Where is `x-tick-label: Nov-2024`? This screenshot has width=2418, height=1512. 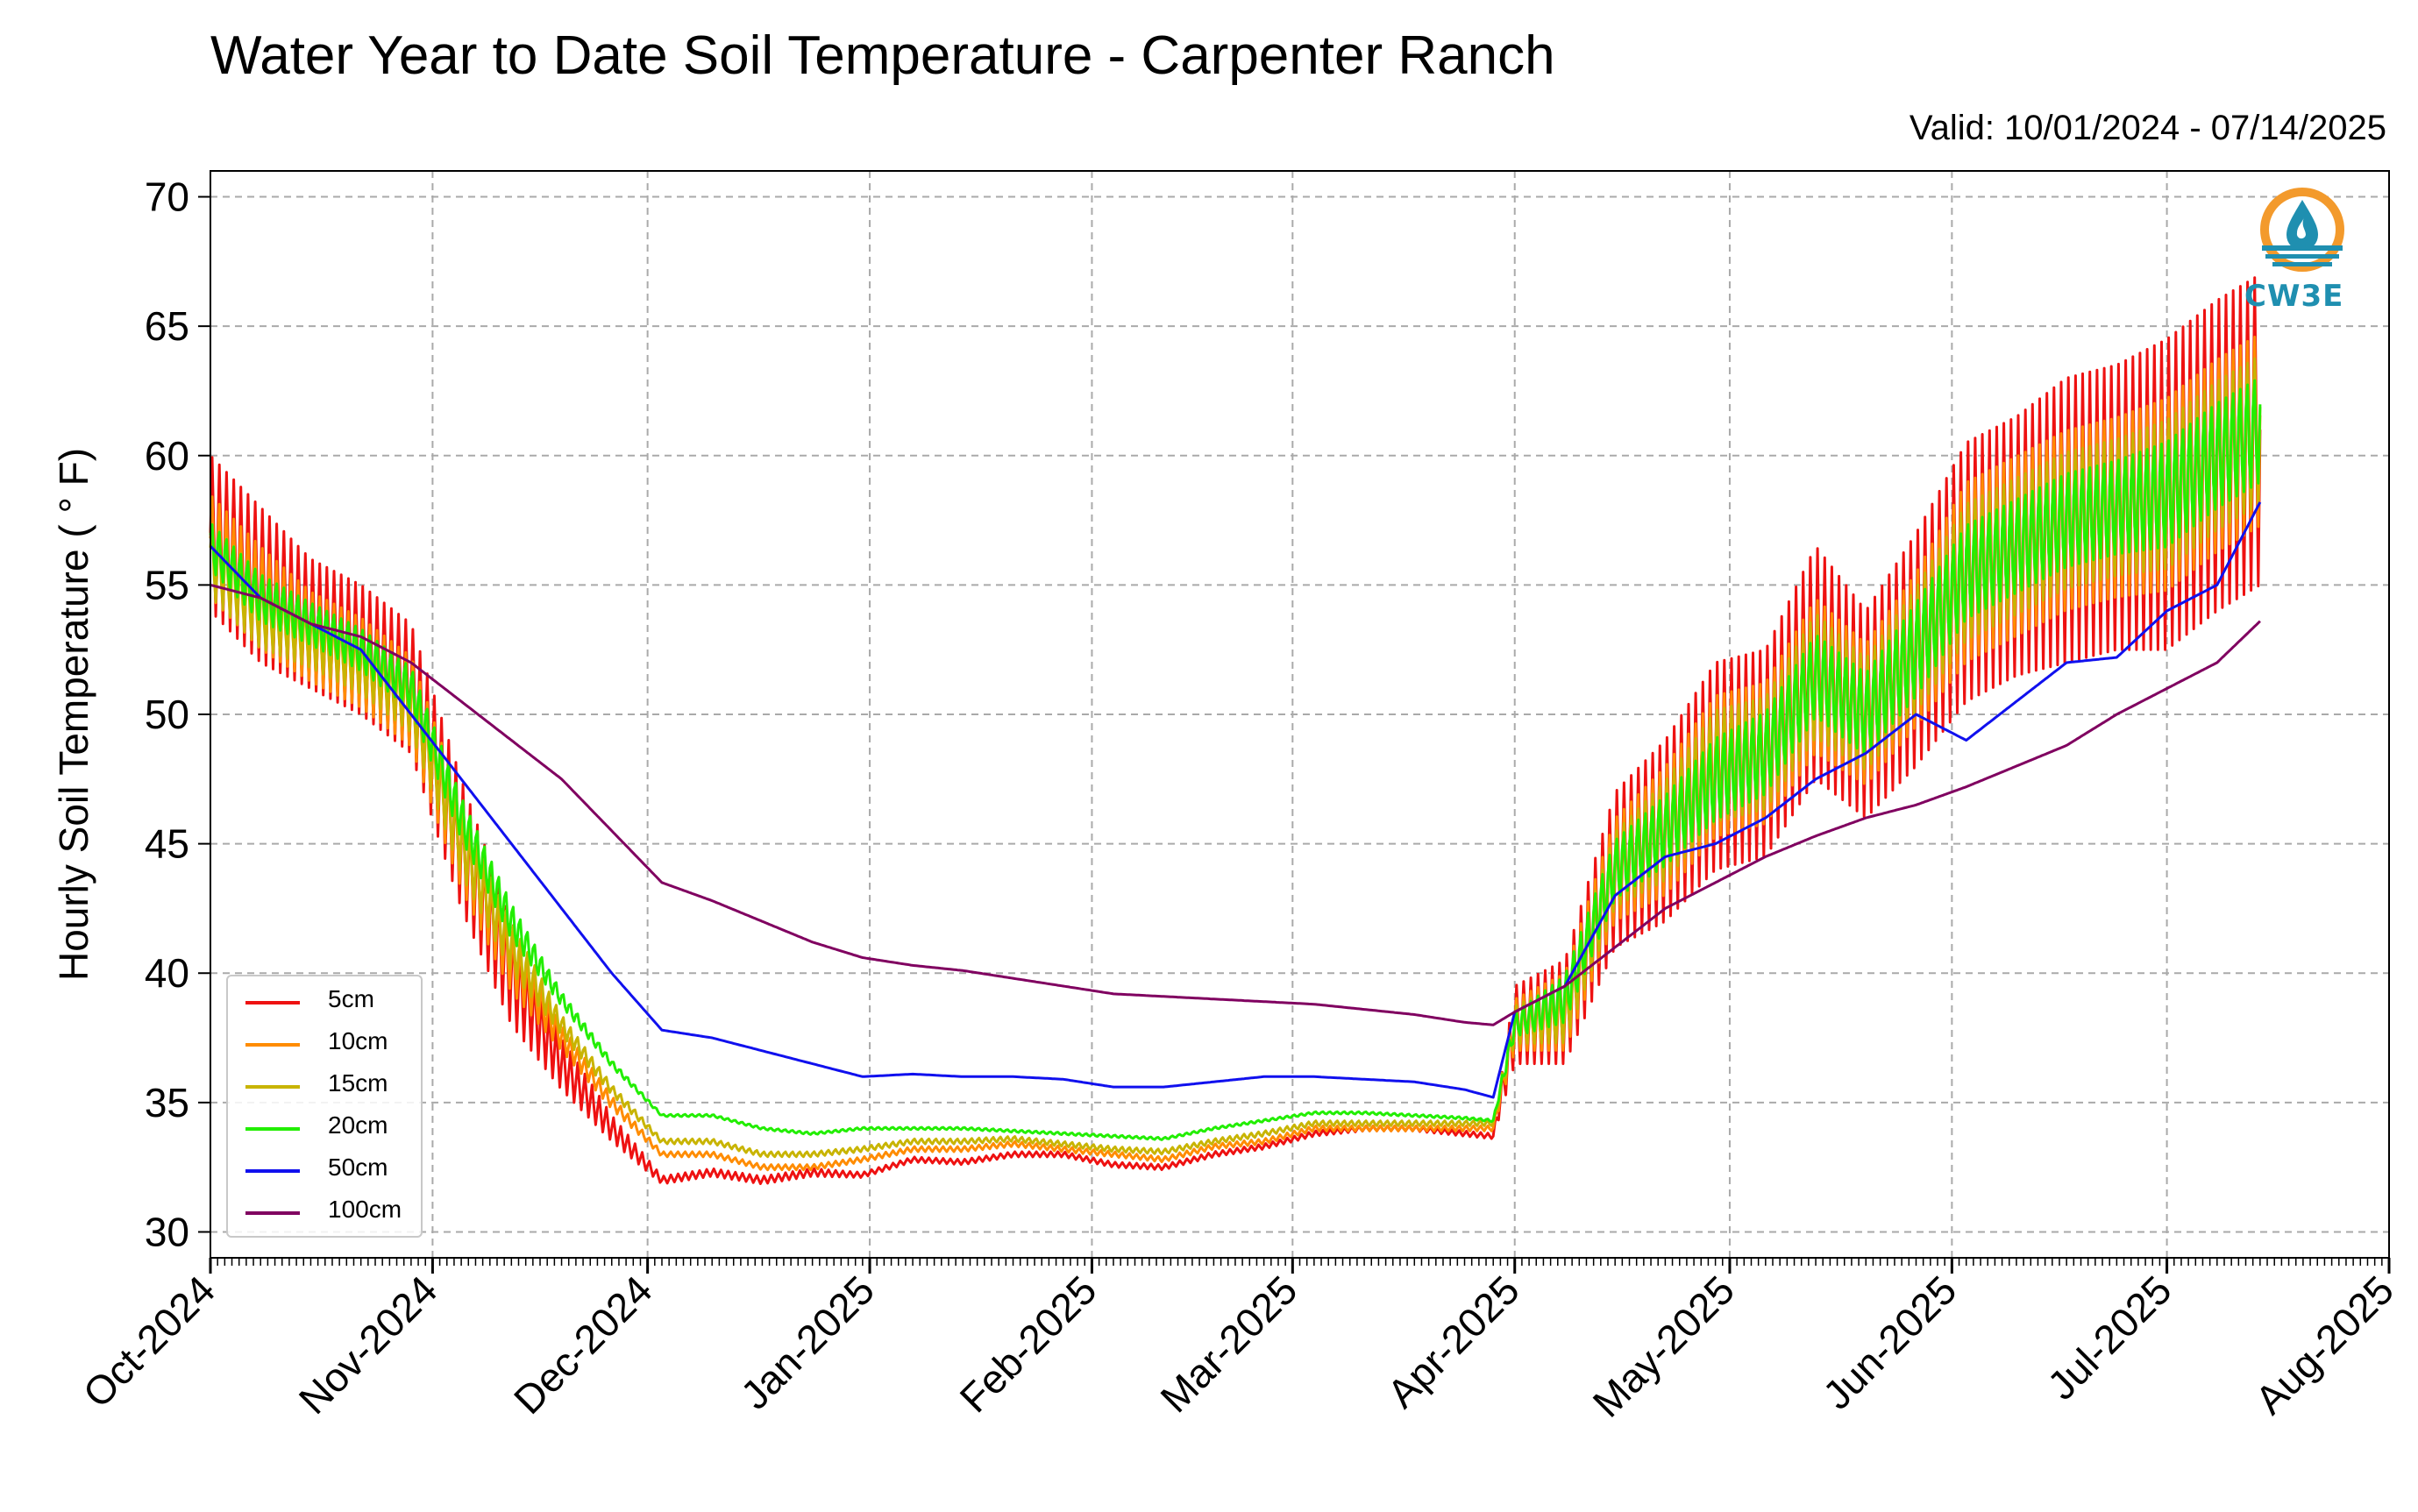
x-tick-label: Nov-2024 is located at coordinates (368, 1345).